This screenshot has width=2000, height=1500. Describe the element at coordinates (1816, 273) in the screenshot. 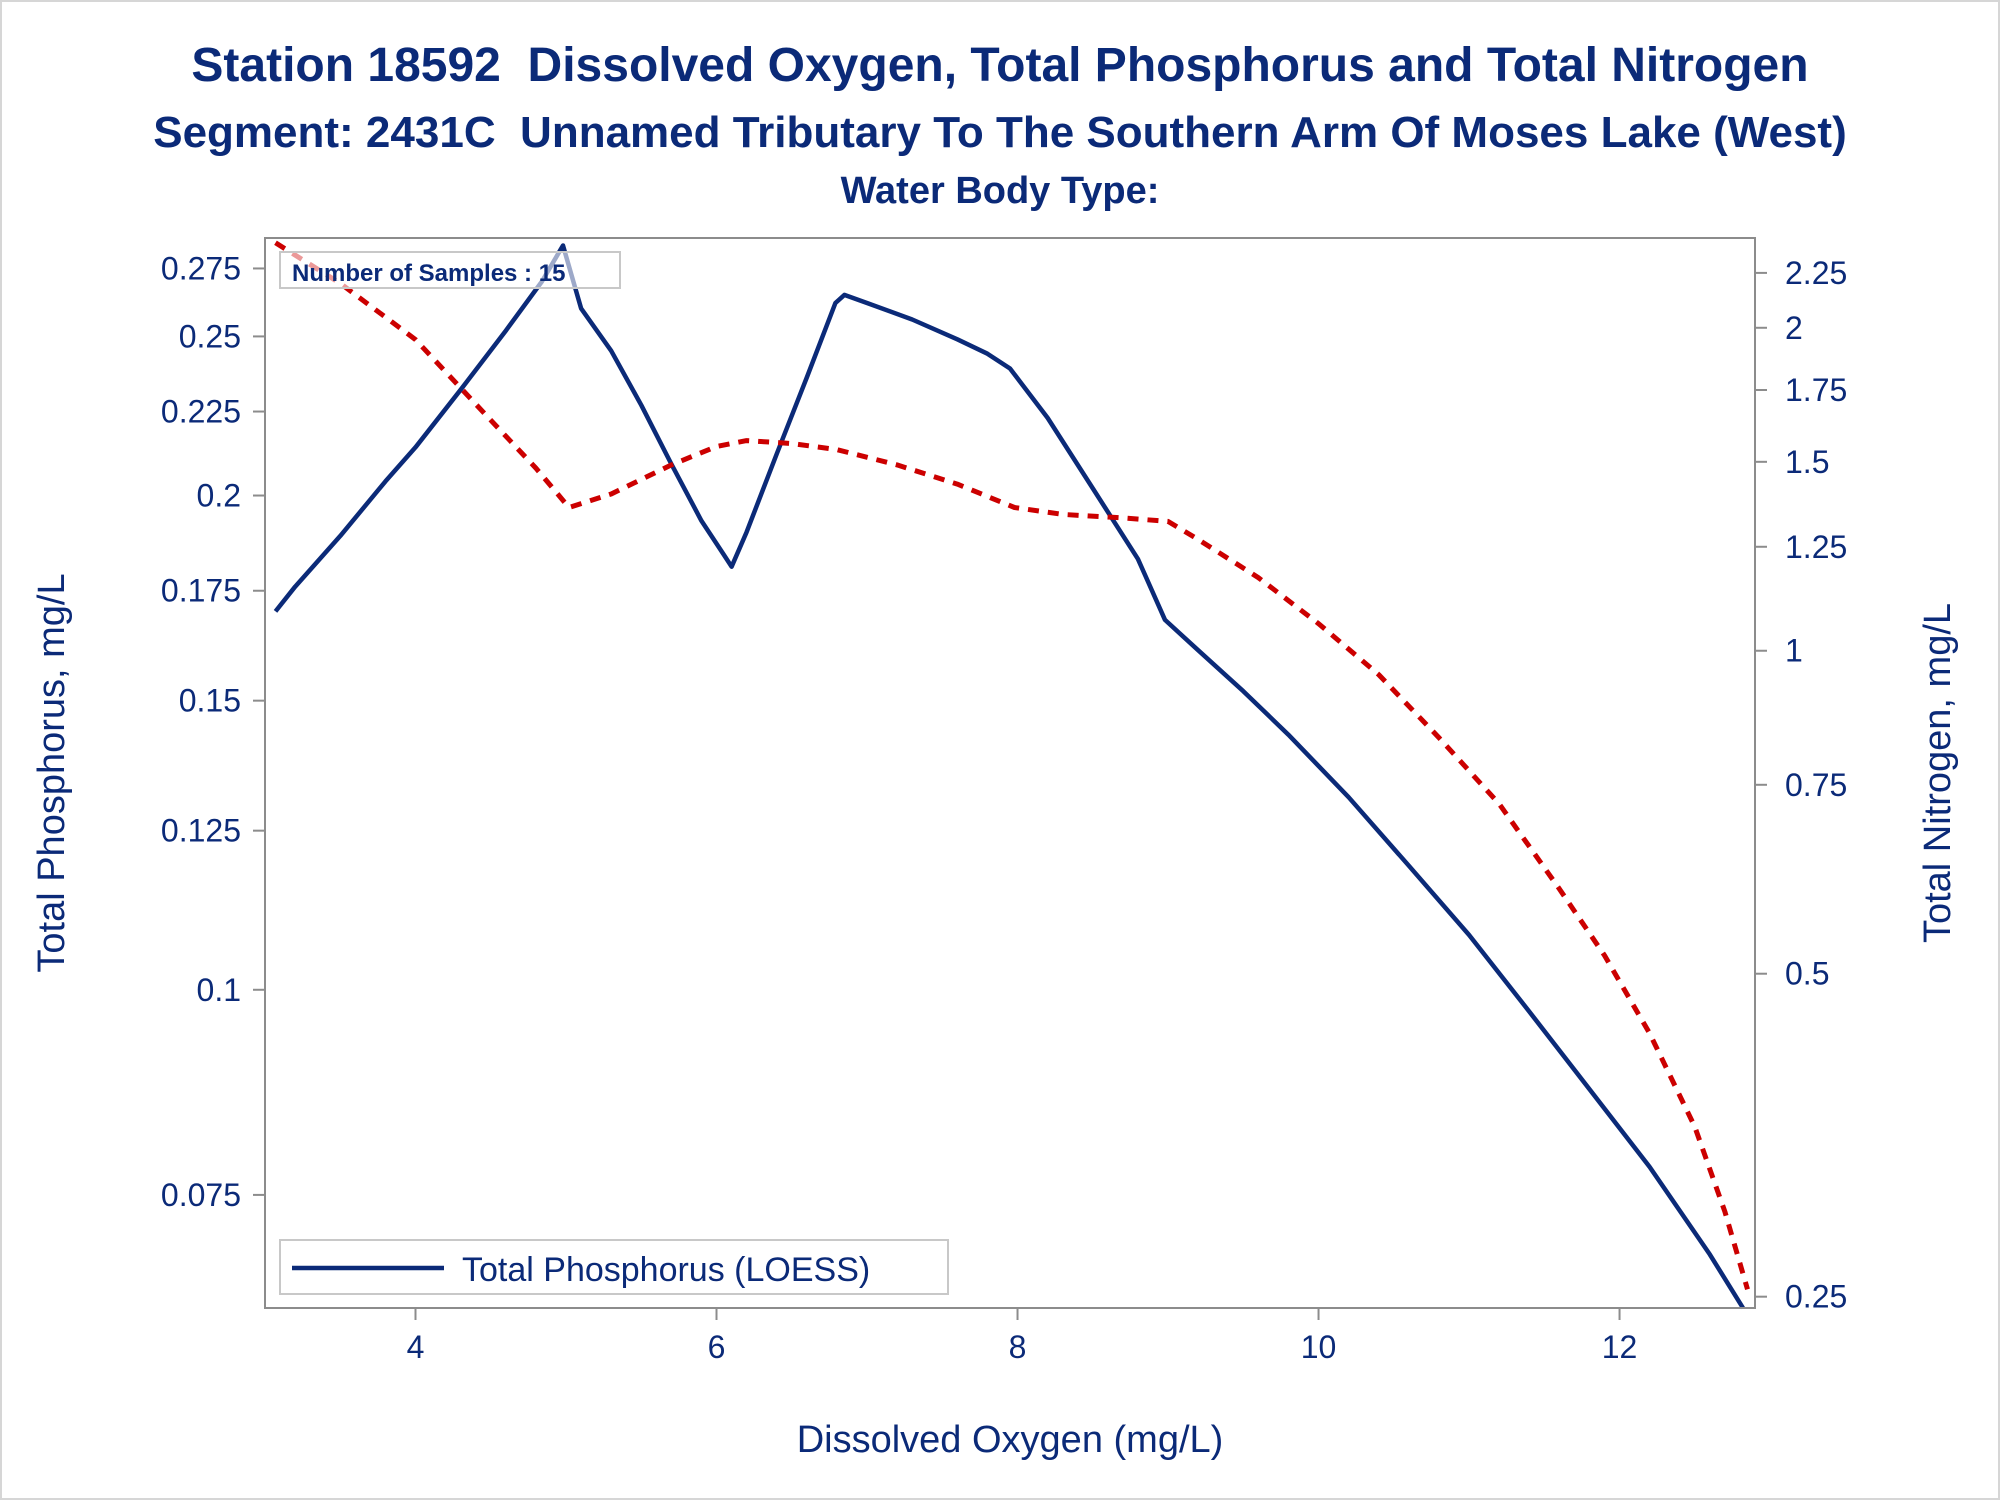

I see `y-right-tick-label: 2.25` at that location.